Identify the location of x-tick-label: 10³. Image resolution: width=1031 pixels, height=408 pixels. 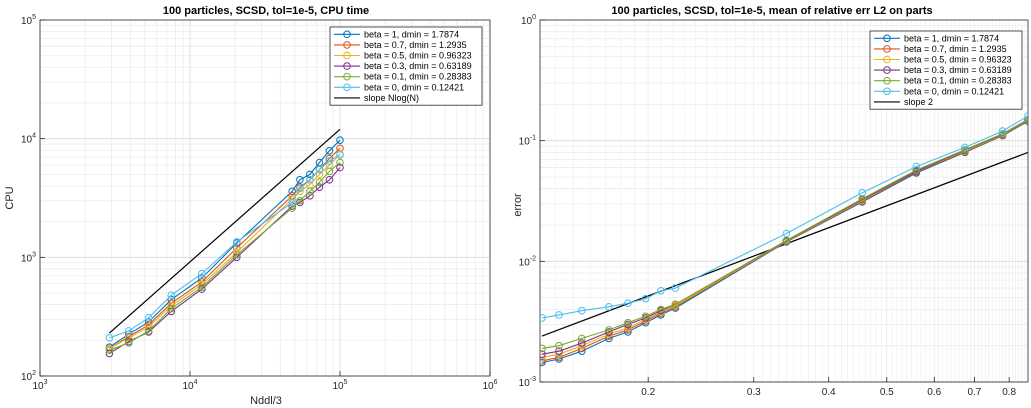
(39, 385).